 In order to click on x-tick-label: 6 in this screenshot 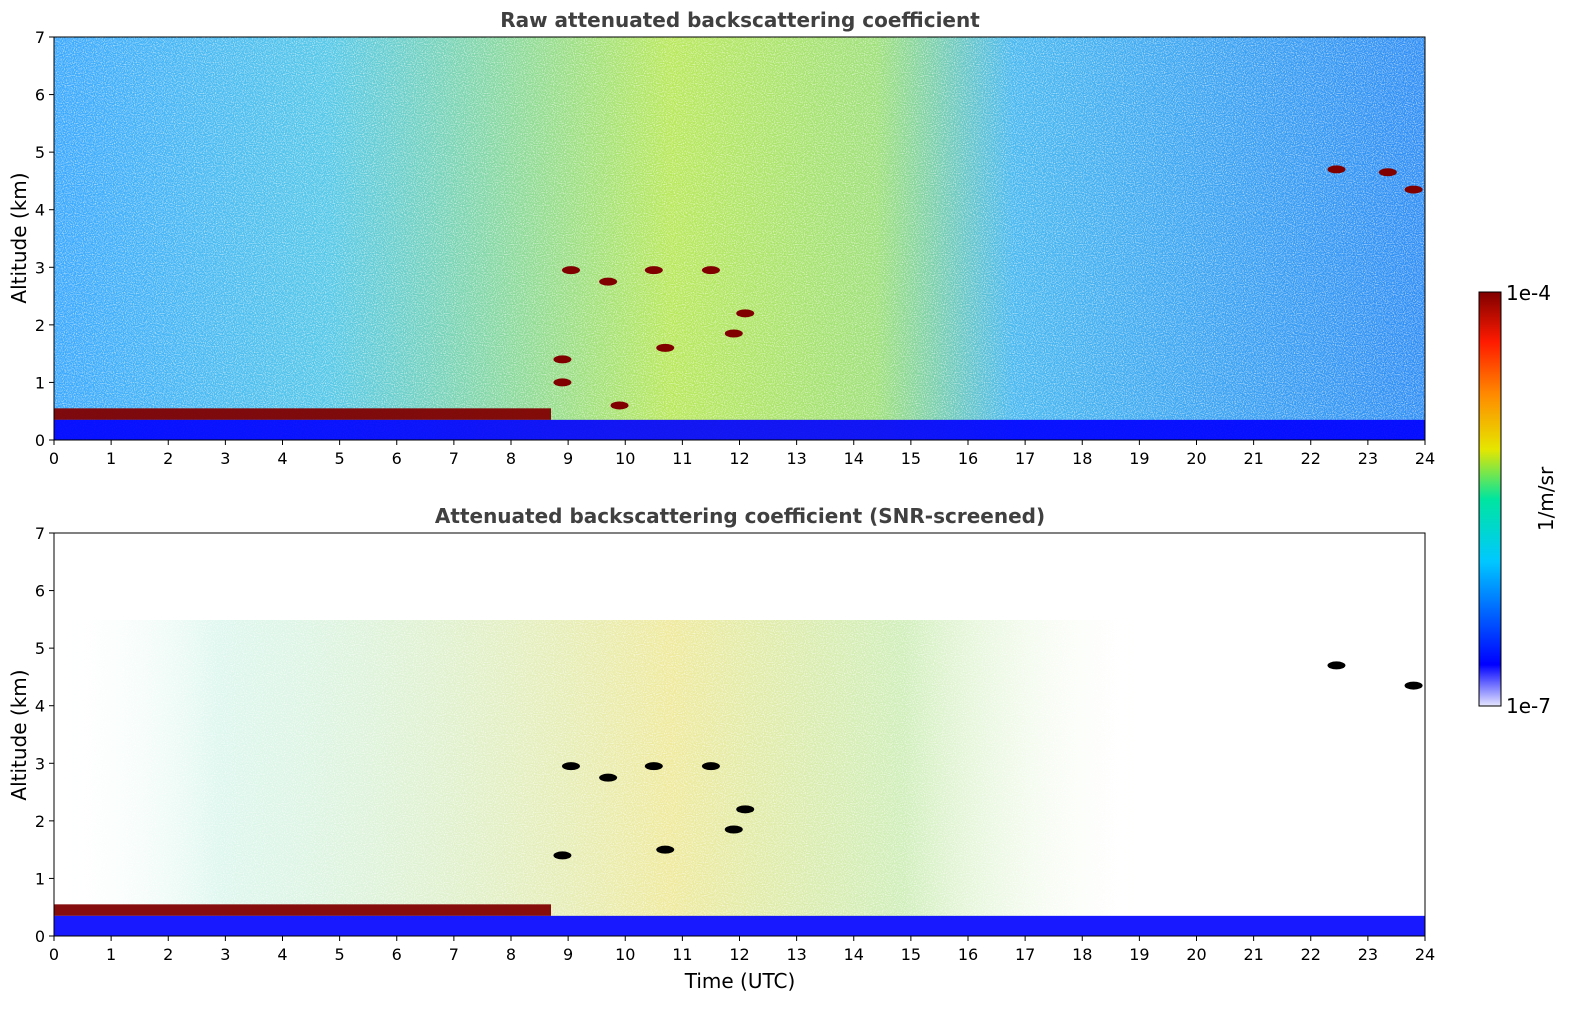, I will do `click(397, 458)`.